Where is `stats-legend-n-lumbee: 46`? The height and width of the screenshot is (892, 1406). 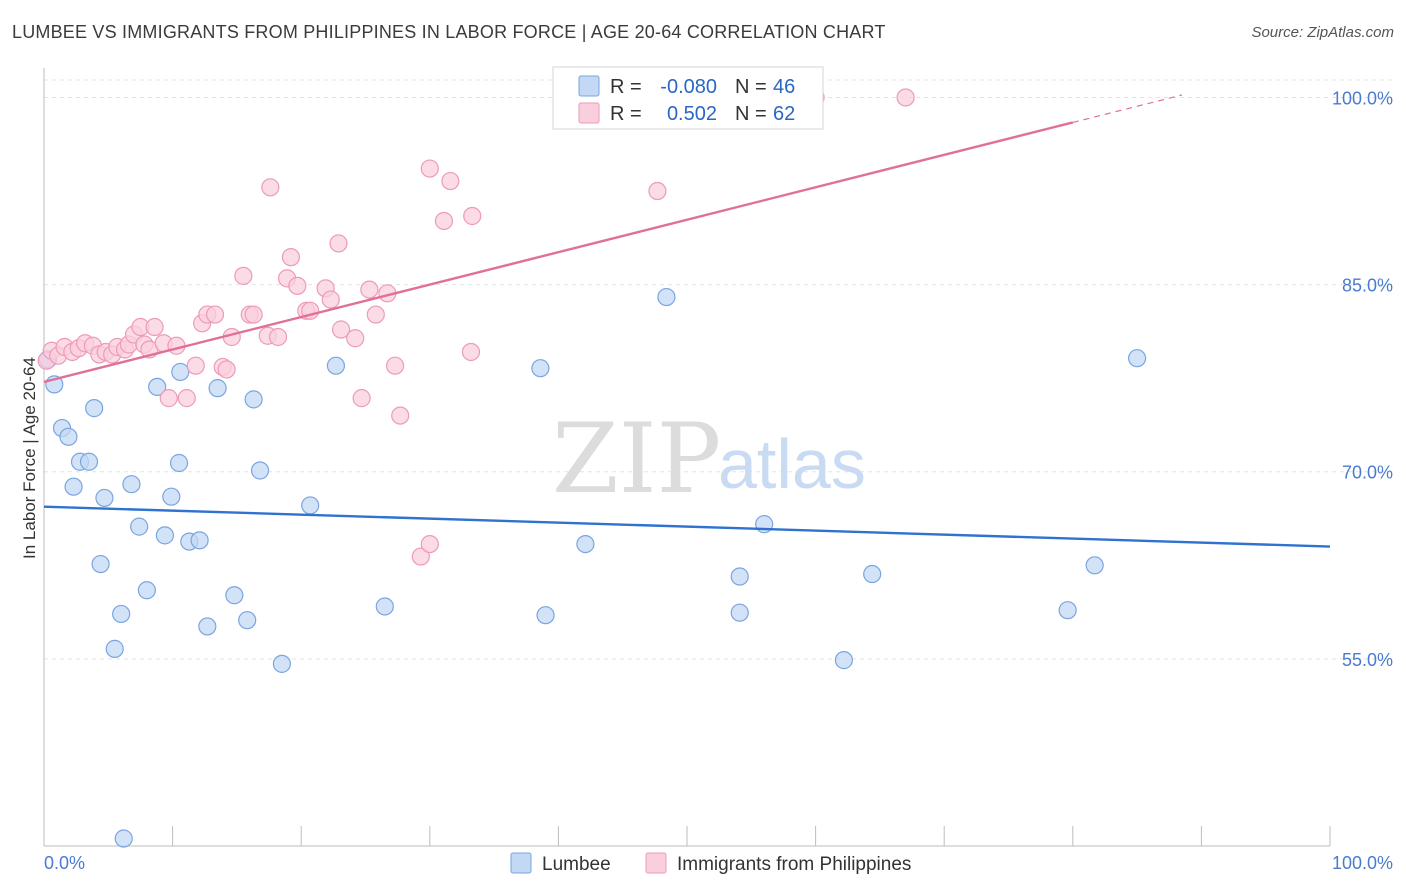 stats-legend-n-lumbee: 46 is located at coordinates (784, 87).